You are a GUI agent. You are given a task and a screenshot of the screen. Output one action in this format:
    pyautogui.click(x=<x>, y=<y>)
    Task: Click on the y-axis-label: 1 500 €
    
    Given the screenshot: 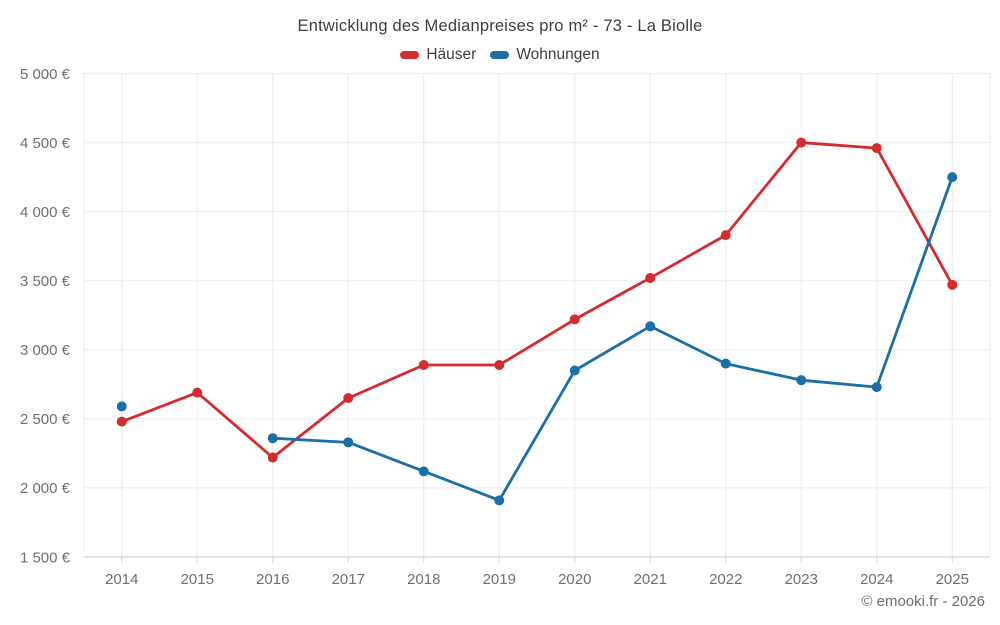 What is the action you would take?
    pyautogui.click(x=45, y=557)
    